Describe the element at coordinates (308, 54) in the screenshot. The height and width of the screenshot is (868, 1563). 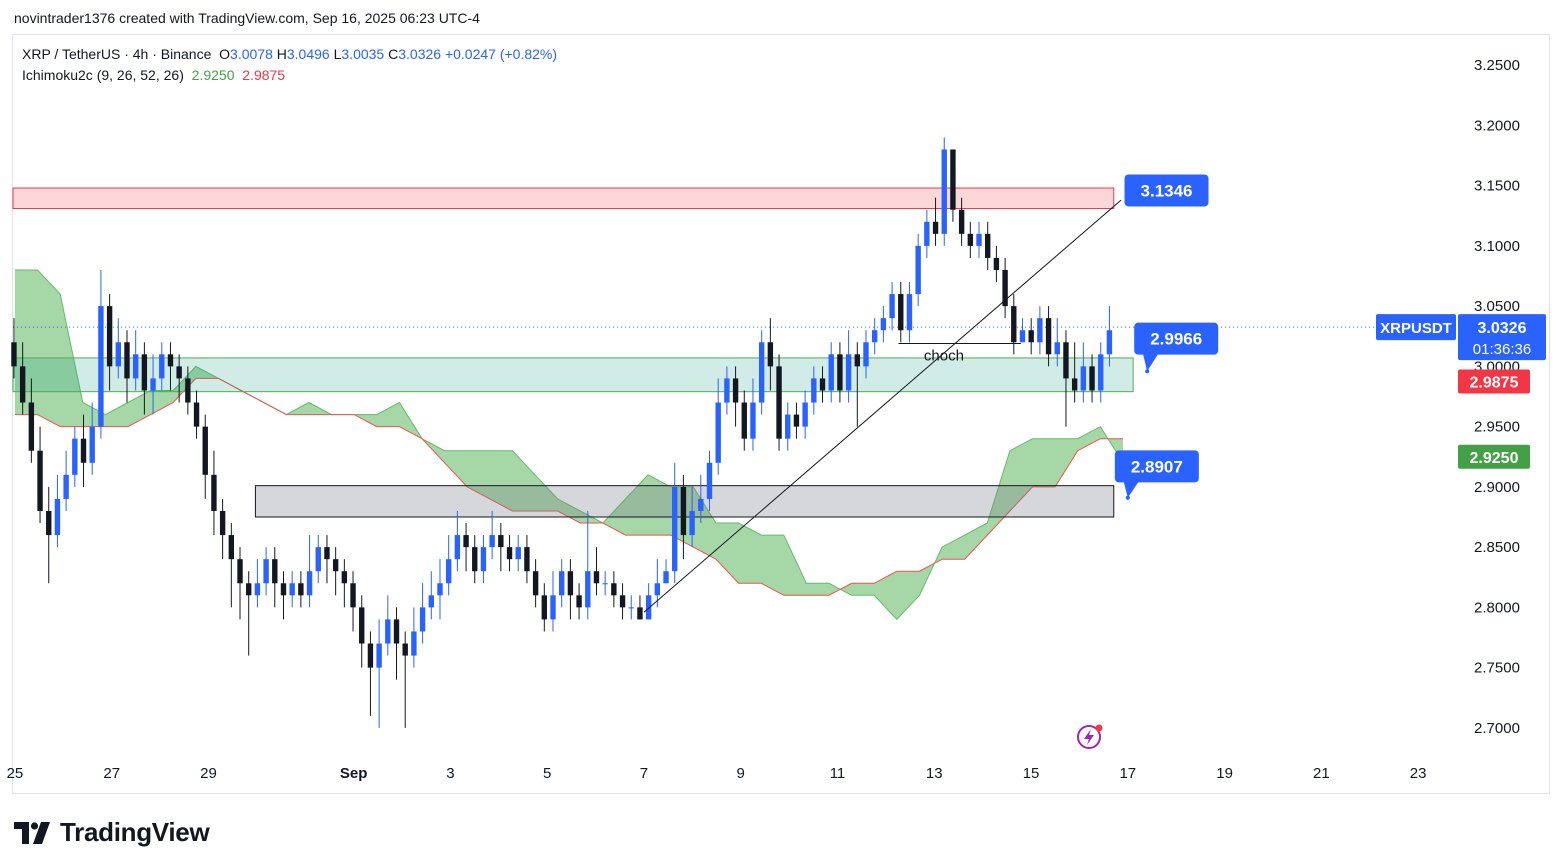
I see `legend-high: 3.0496` at that location.